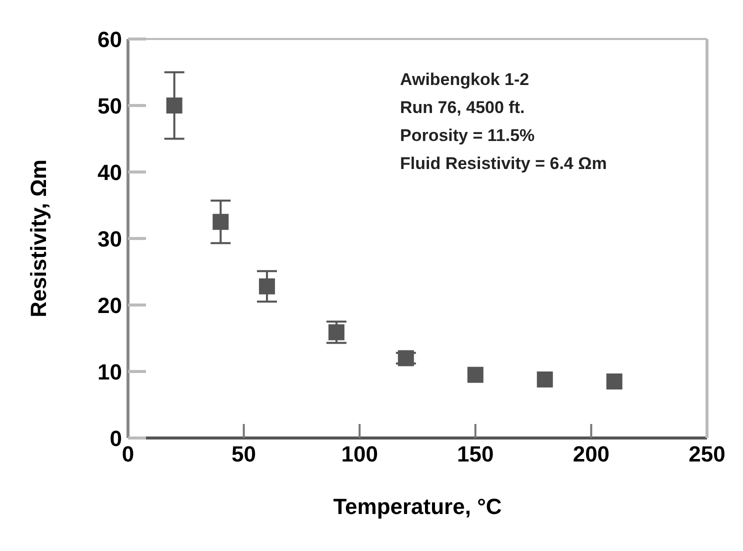 The width and height of the screenshot is (743, 551). Describe the element at coordinates (244, 454) in the screenshot. I see `x-tick-label: 50` at that location.